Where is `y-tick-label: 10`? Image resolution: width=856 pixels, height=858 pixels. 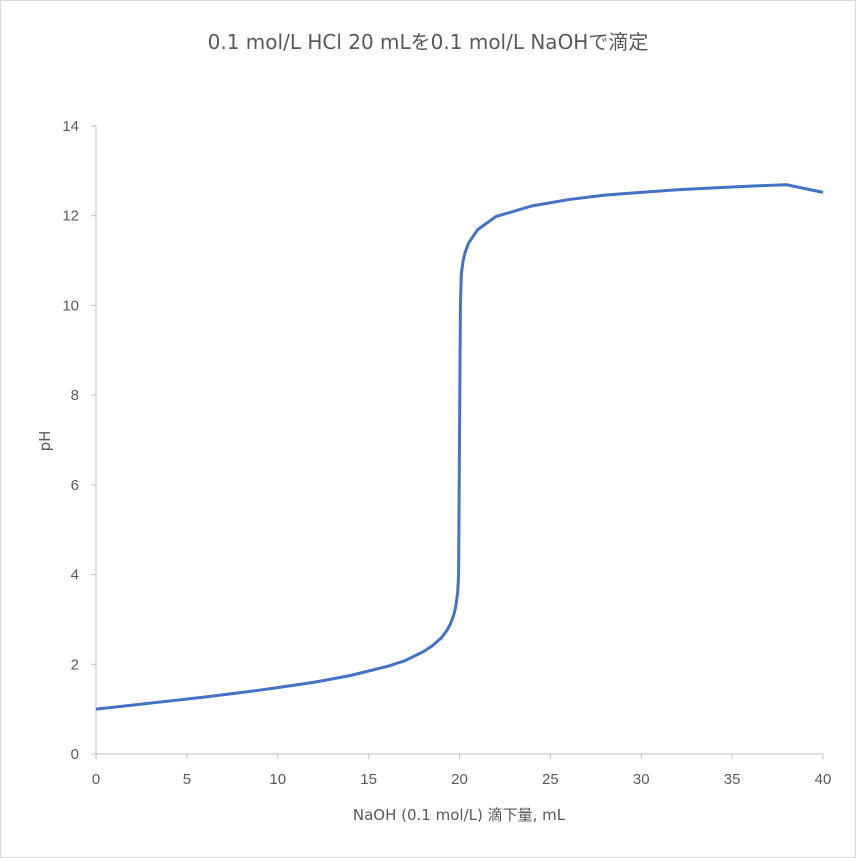
y-tick-label: 10 is located at coordinates (70, 305).